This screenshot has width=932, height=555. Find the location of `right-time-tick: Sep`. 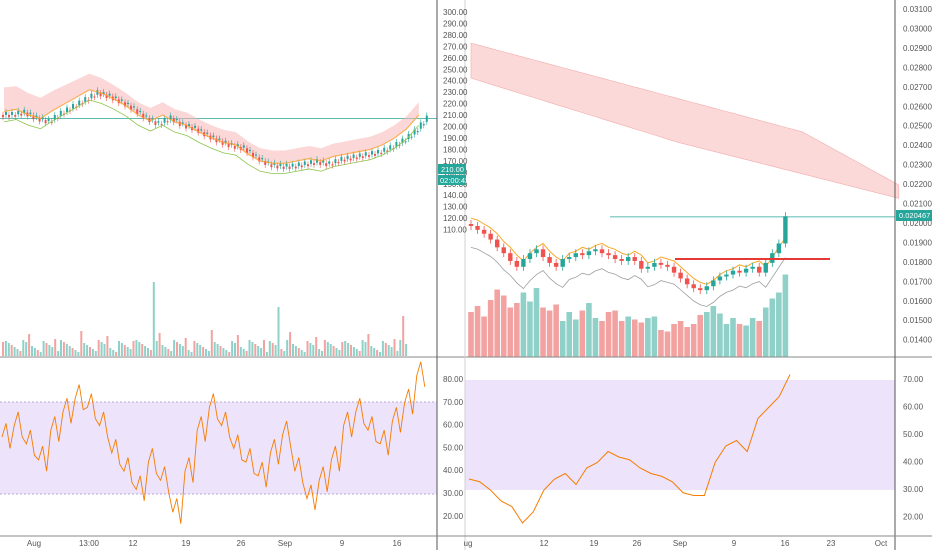

right-time-tick: Sep is located at coordinates (680, 543).